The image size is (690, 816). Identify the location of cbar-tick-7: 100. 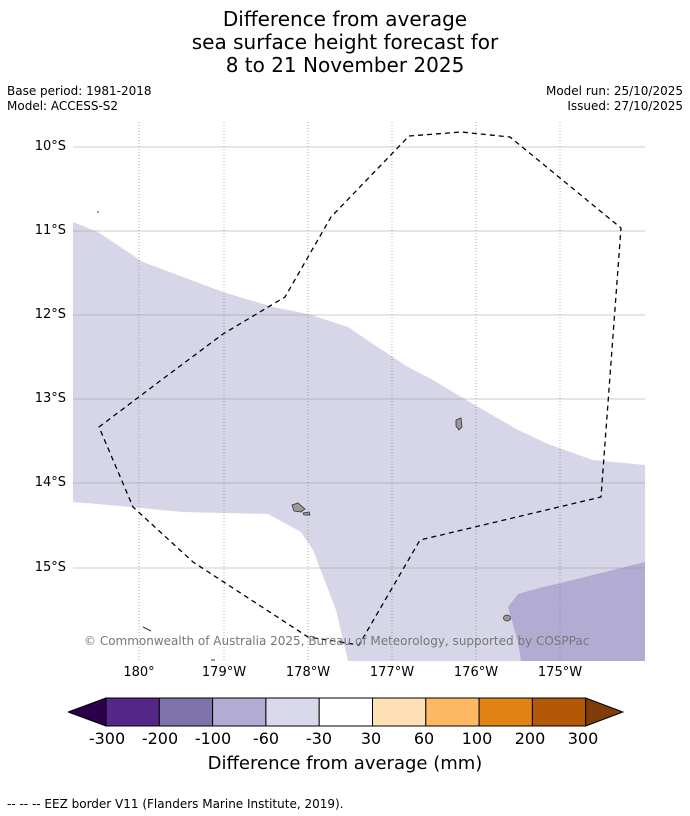
(477, 738).